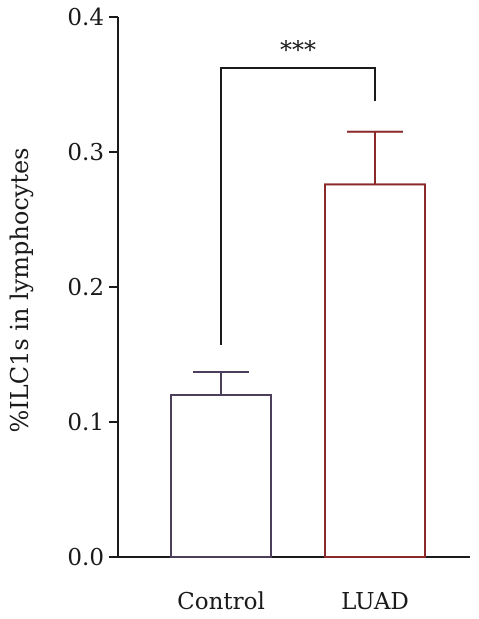  Describe the element at coordinates (85, 18) in the screenshot. I see `y-tick-label: 0.4` at that location.